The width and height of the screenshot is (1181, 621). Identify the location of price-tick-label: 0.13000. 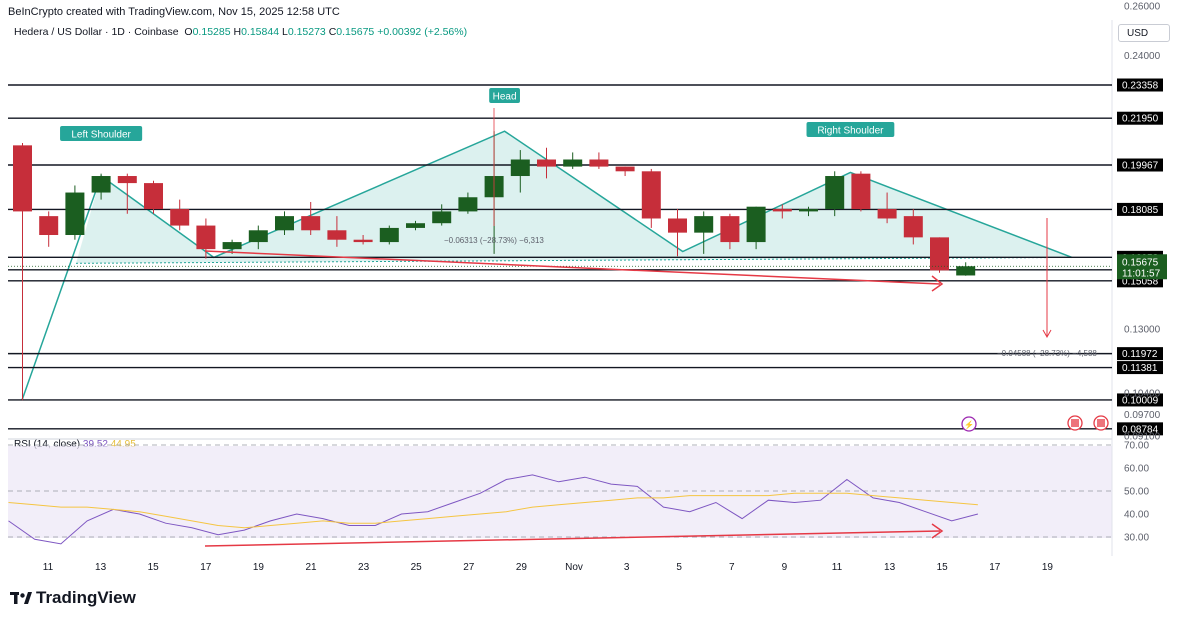
(1142, 329).